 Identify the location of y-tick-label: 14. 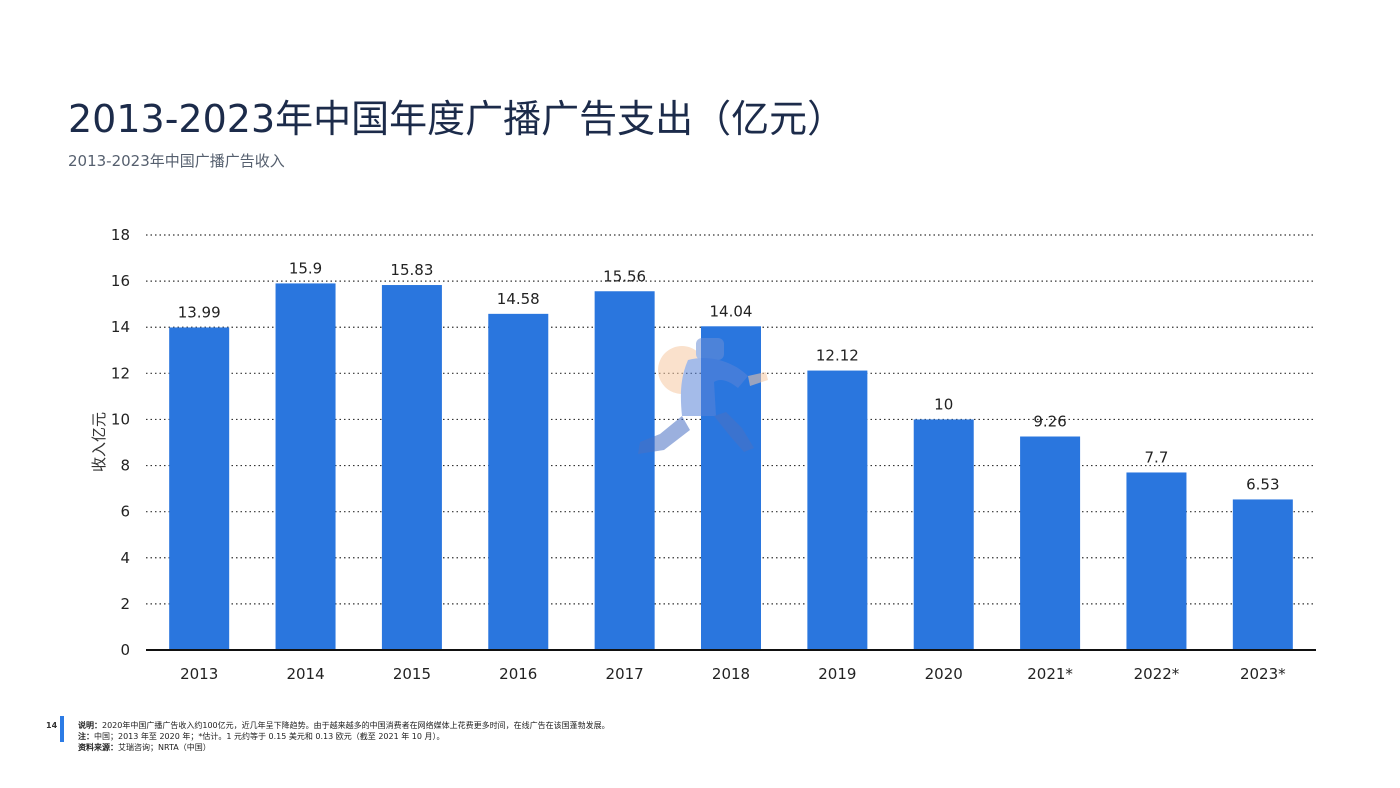
(120, 327).